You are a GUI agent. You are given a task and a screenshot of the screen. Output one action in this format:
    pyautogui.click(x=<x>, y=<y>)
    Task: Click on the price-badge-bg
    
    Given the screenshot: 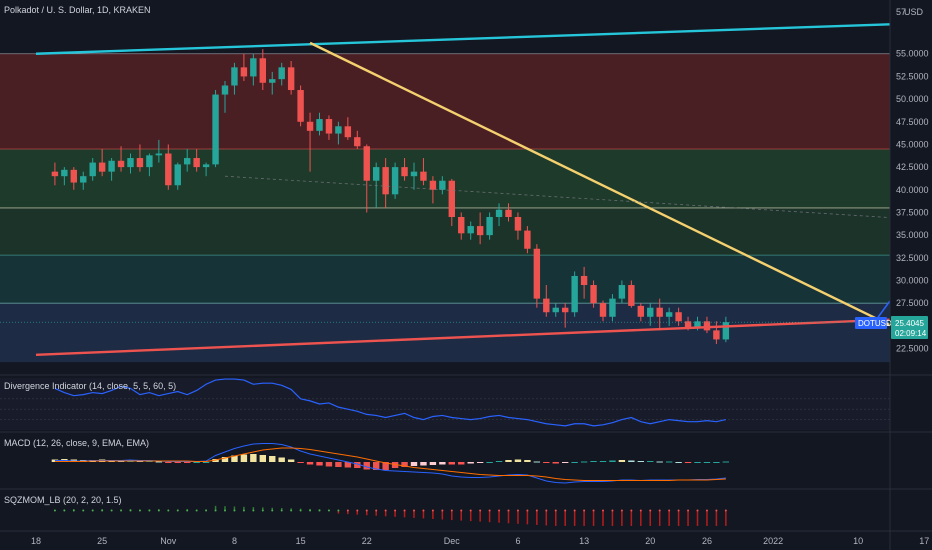 What is the action you would take?
    pyautogui.click(x=909, y=327)
    